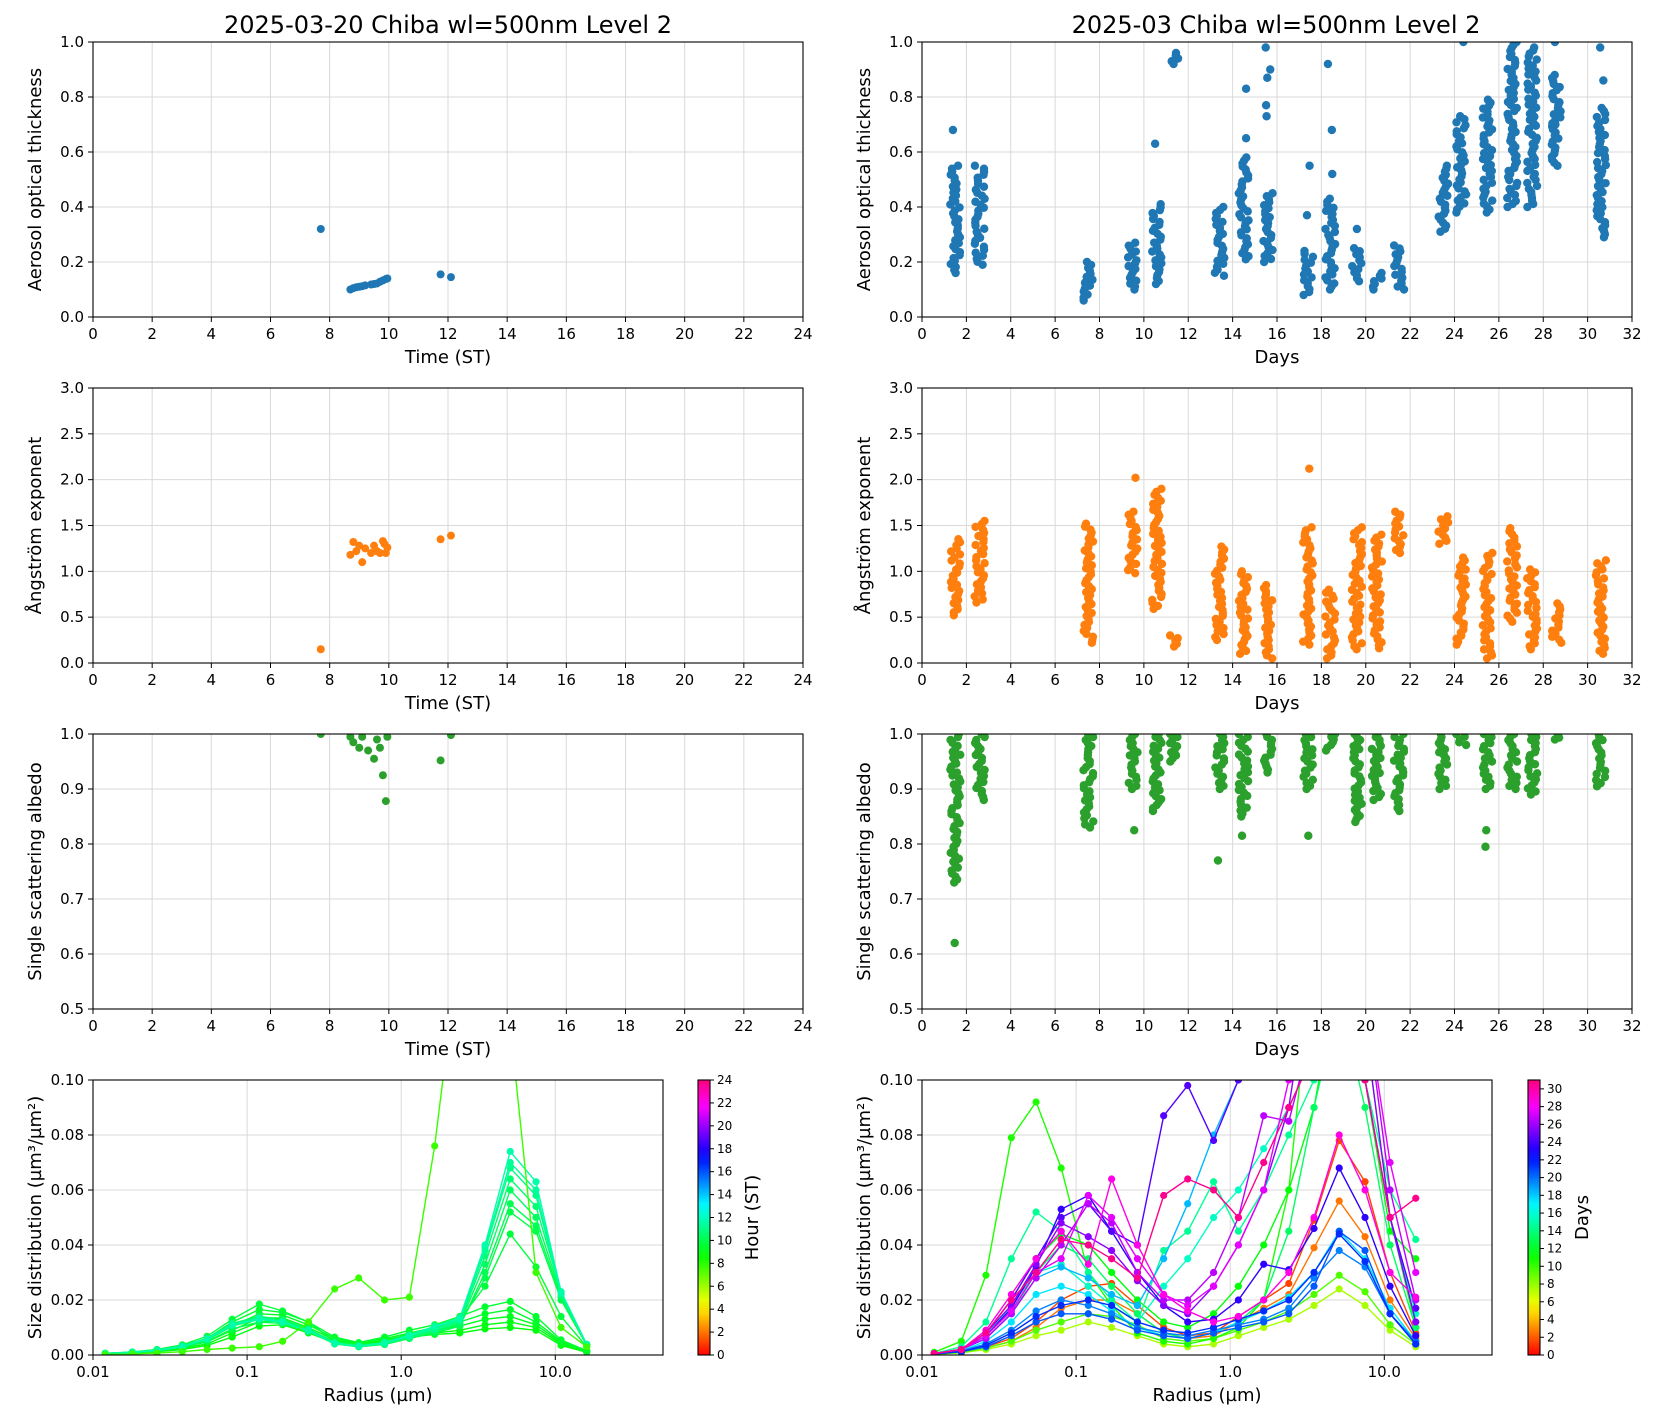 The height and width of the screenshot is (1420, 1654). I want to click on x-axis-label: Days, so click(1277, 1049).